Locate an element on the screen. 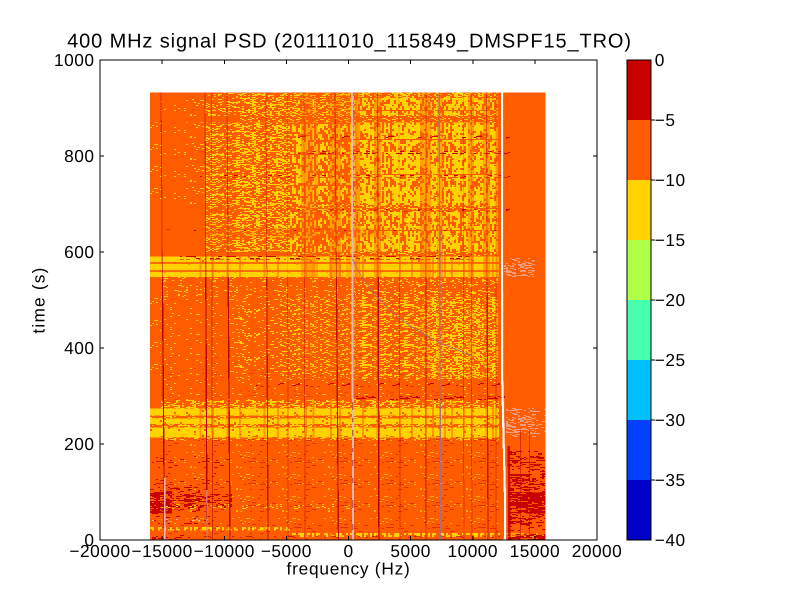 The image size is (800, 600). svg-text: 1000 is located at coordinates (74, 60).